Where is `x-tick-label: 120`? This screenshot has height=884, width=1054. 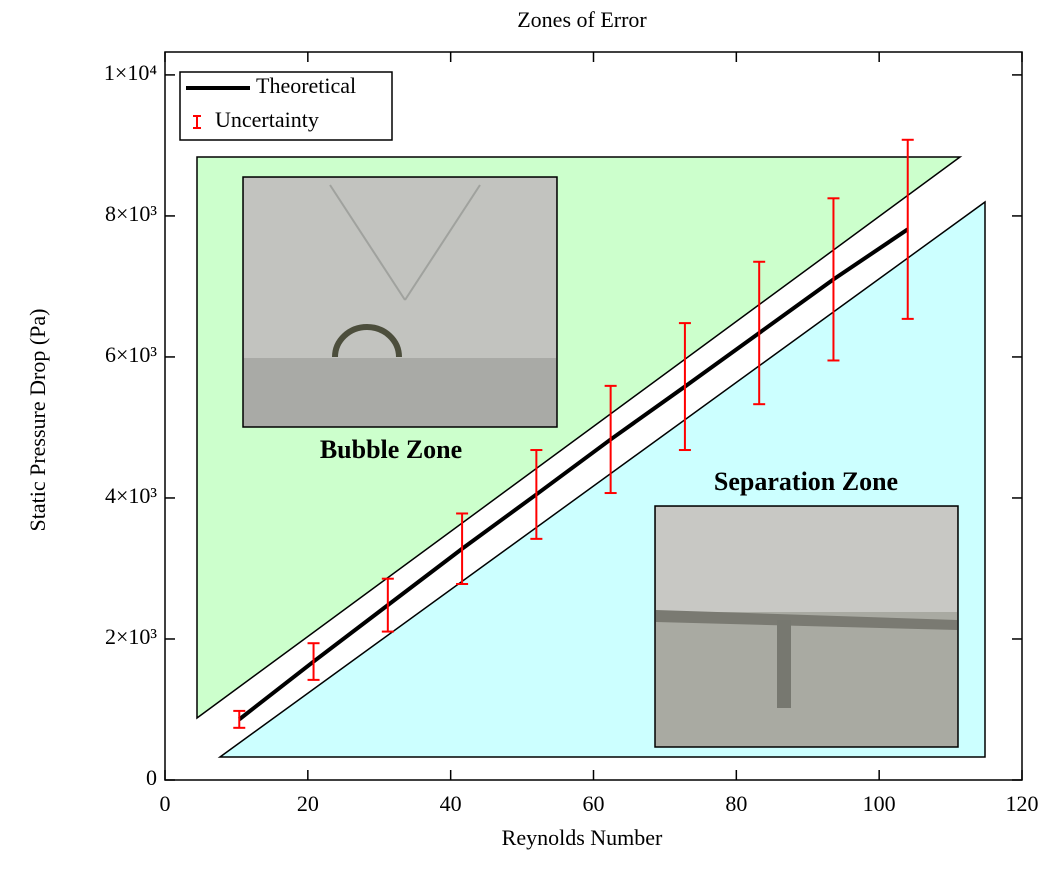
x-tick-label: 120 is located at coordinates (1022, 803).